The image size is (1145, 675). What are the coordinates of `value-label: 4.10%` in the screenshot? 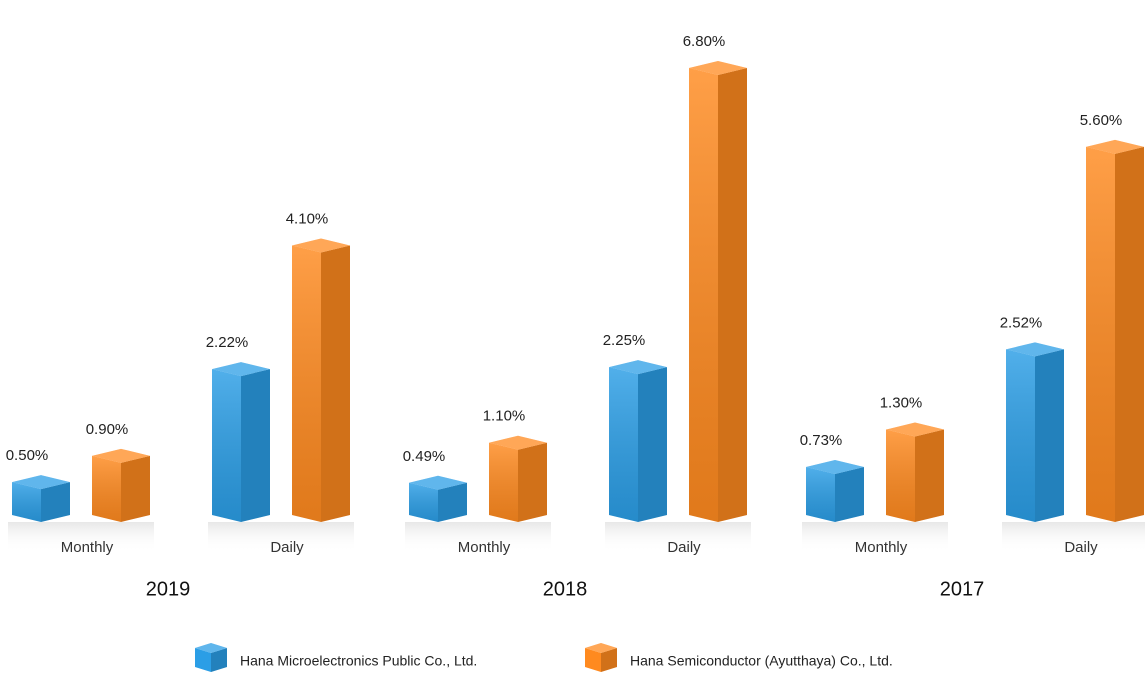 It's located at (307, 218).